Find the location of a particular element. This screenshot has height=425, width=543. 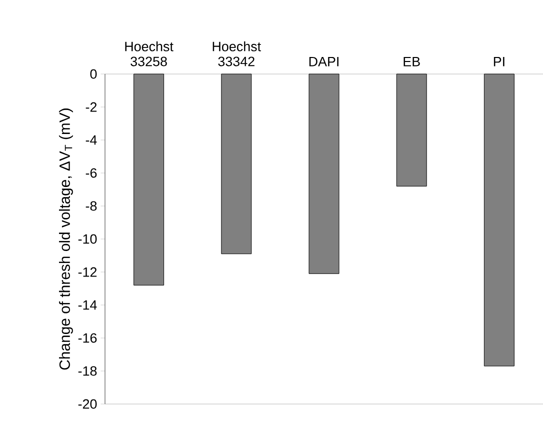

y-tick-label: -8 is located at coordinates (91, 206).